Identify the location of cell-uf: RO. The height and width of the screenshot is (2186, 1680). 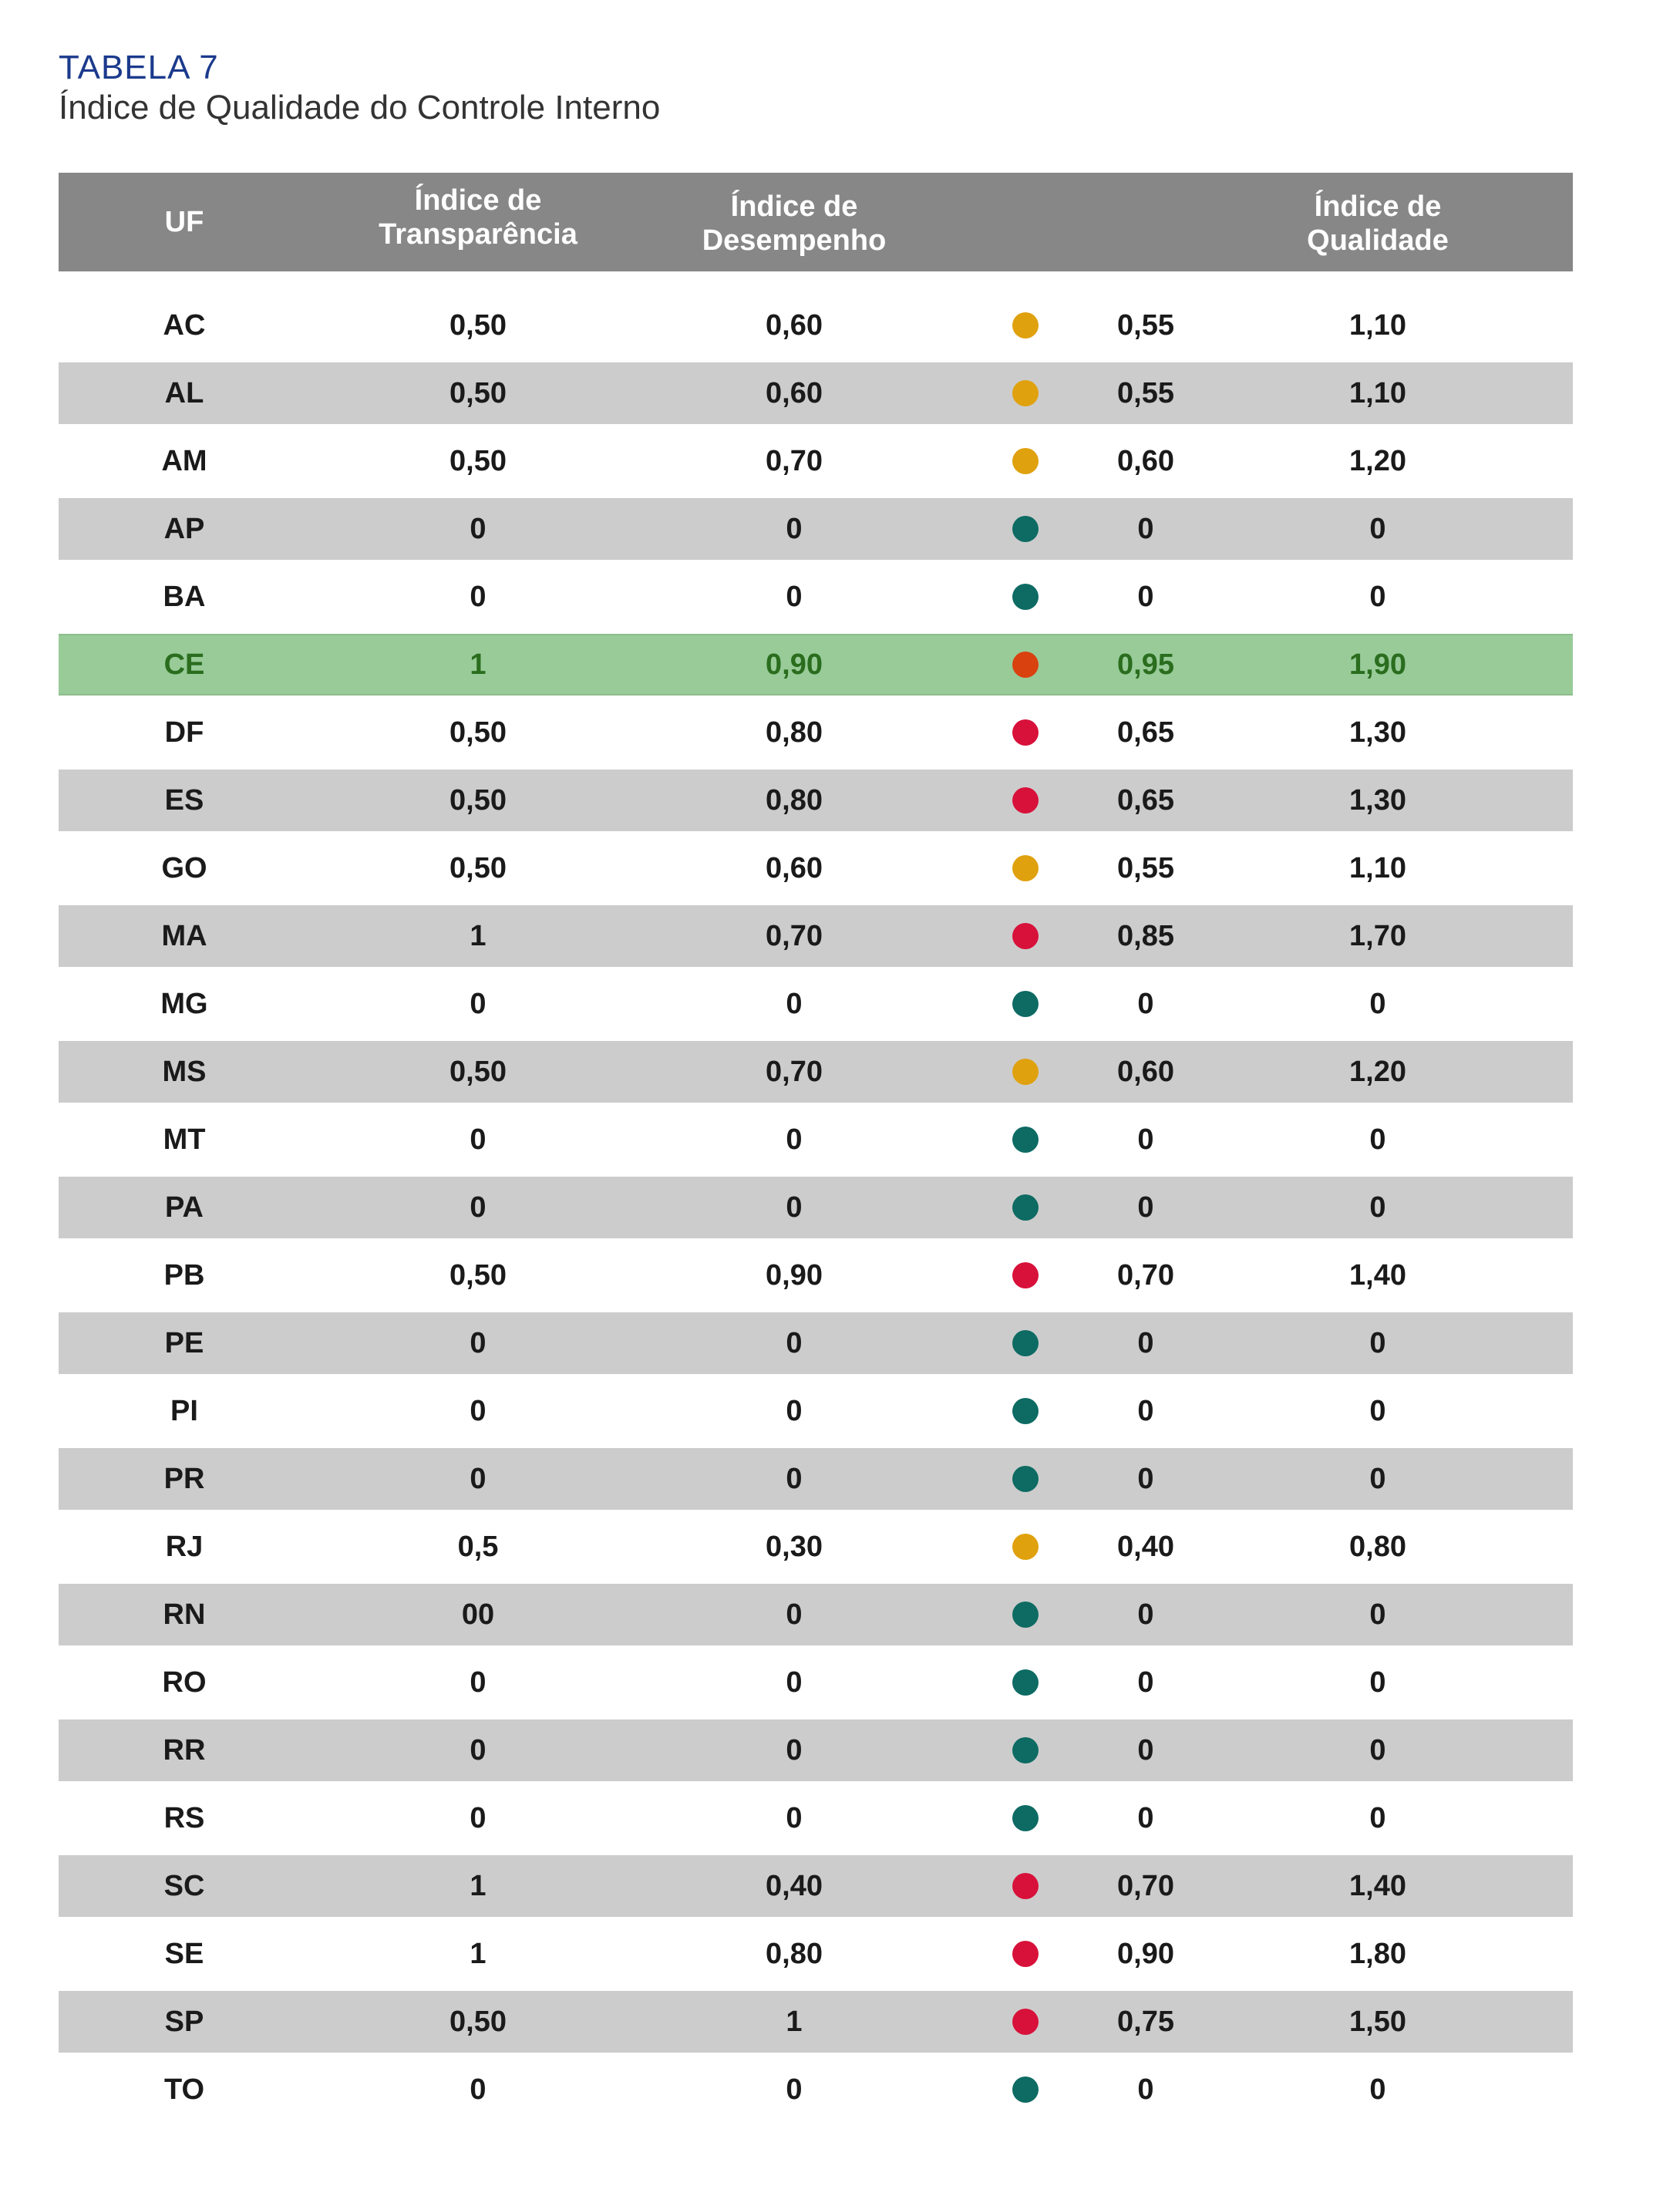
(184, 1683).